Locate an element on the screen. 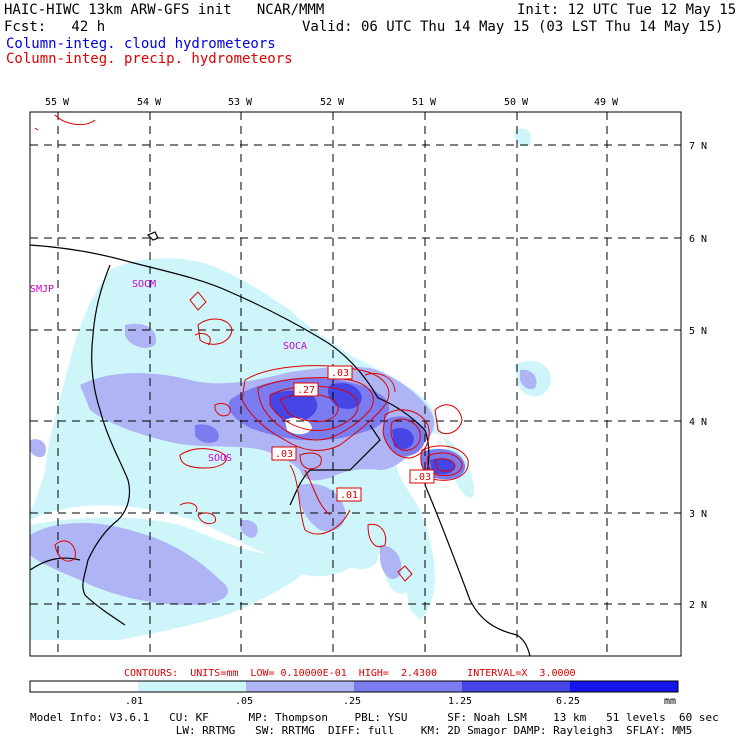 The height and width of the screenshot is (740, 740). lon-label: 52 W is located at coordinates (332, 102).